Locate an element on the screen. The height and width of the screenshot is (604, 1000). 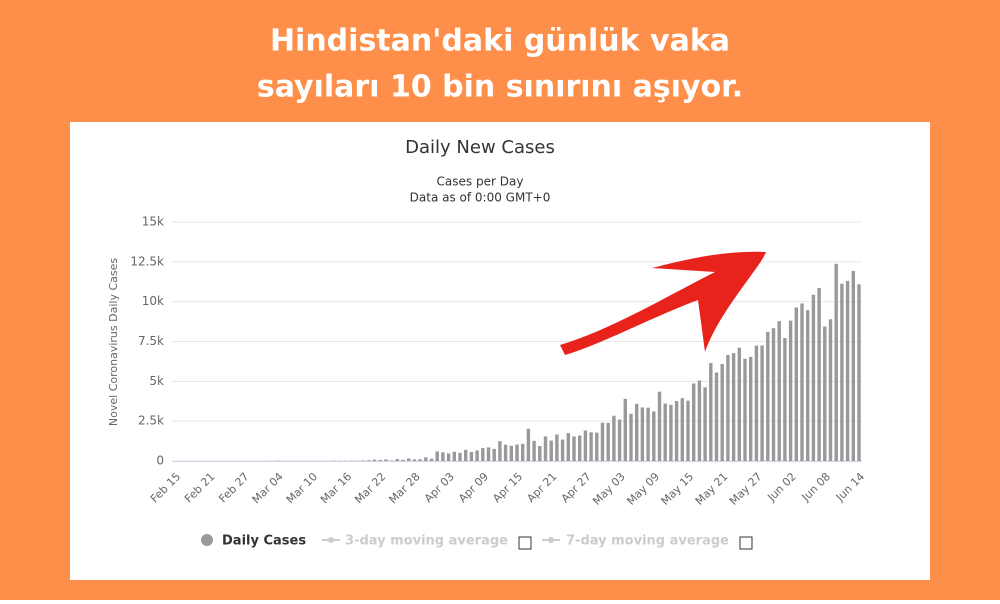
y-tick-label: 7.5k is located at coordinates (151, 341).